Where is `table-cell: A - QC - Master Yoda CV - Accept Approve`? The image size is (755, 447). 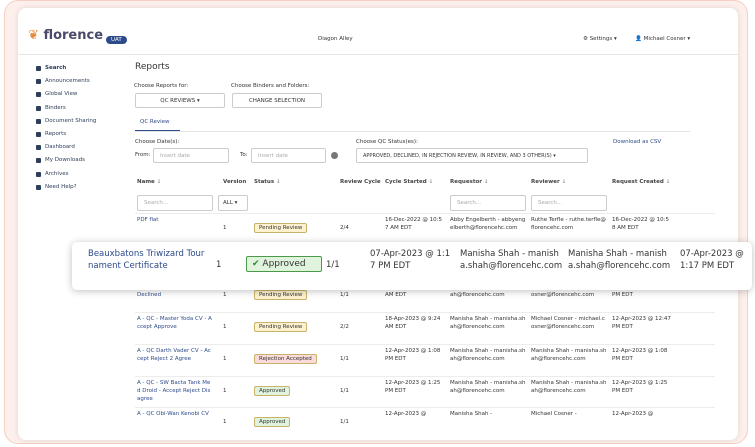 table-cell: A - QC - Master Yoda CV - Accept Approve is located at coordinates (174, 323).